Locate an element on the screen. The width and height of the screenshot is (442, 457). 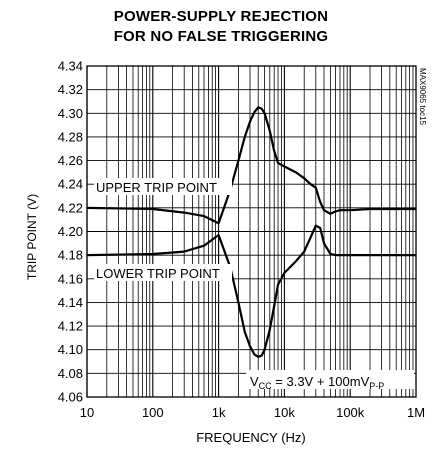
lower-trip-point-label: LOWER TRIP POINT is located at coordinates (158, 273).